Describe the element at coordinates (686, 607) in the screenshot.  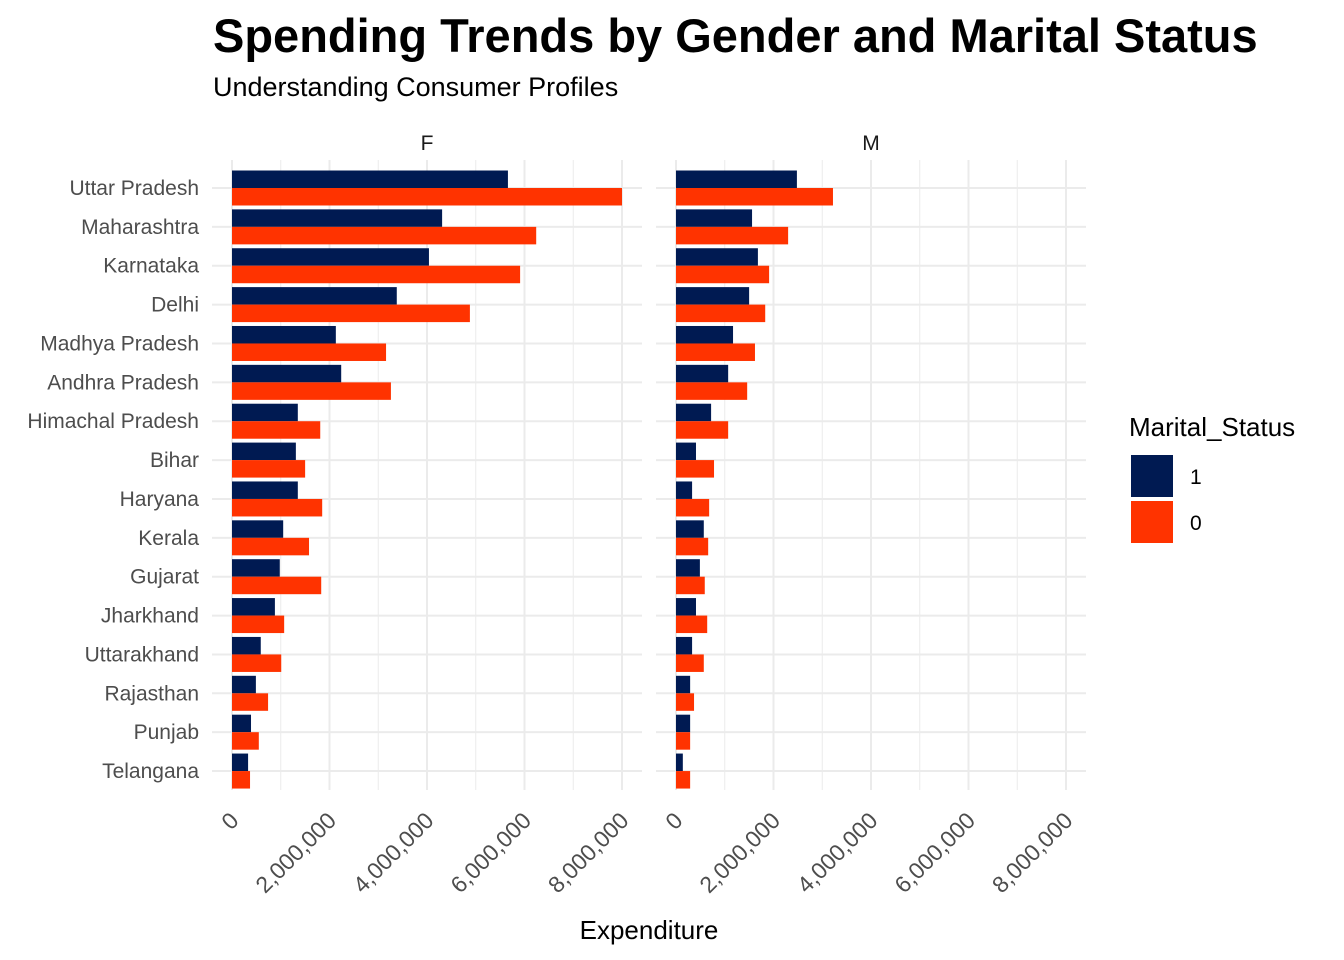
I see `bar-M-status1-jharkhand` at that location.